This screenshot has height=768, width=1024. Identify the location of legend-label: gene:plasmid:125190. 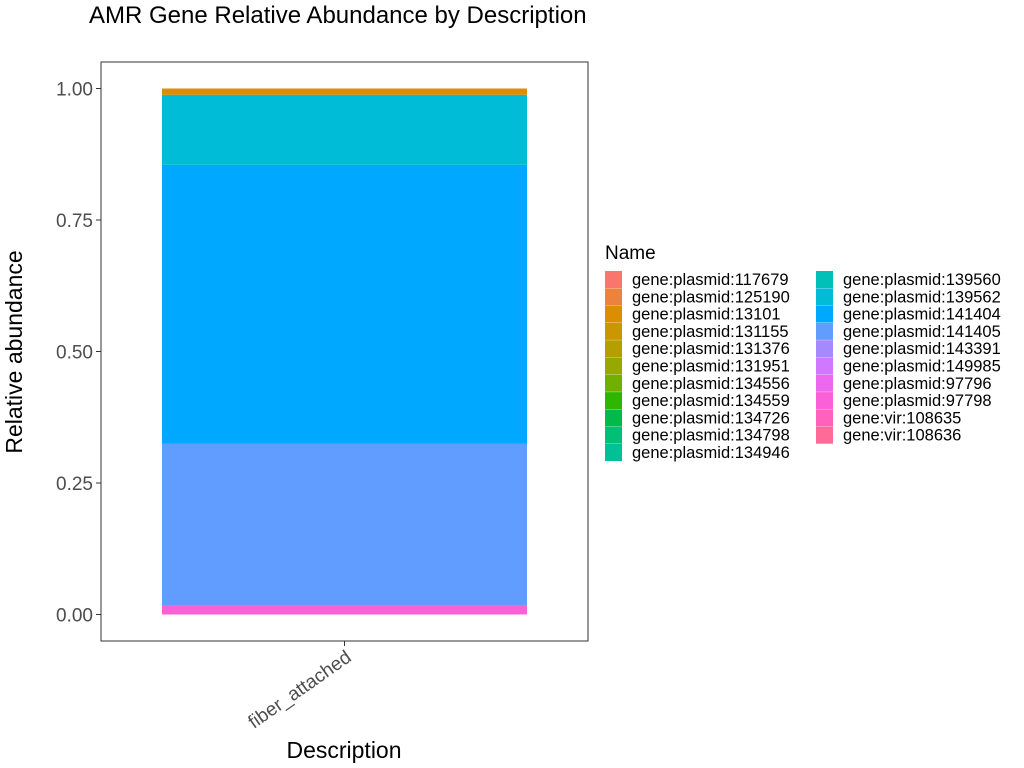
(711, 297).